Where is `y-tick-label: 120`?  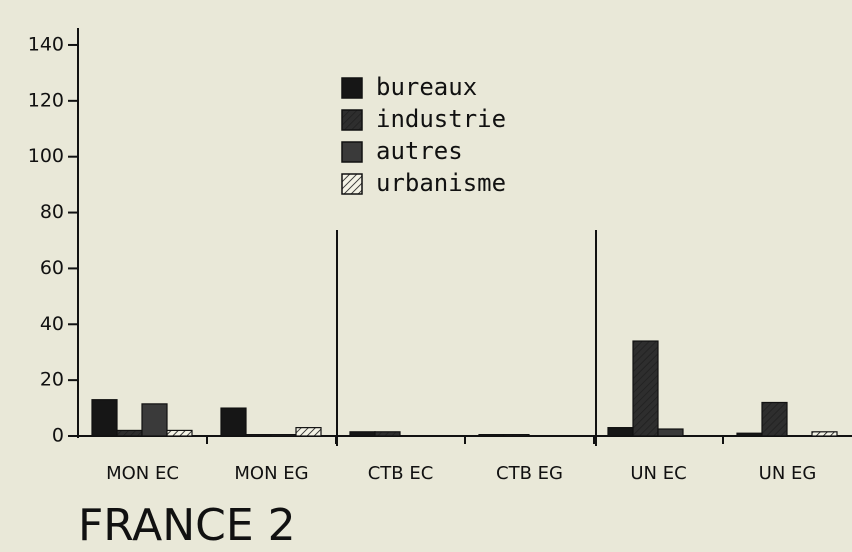
y-tick-label: 120 is located at coordinates (46, 100).